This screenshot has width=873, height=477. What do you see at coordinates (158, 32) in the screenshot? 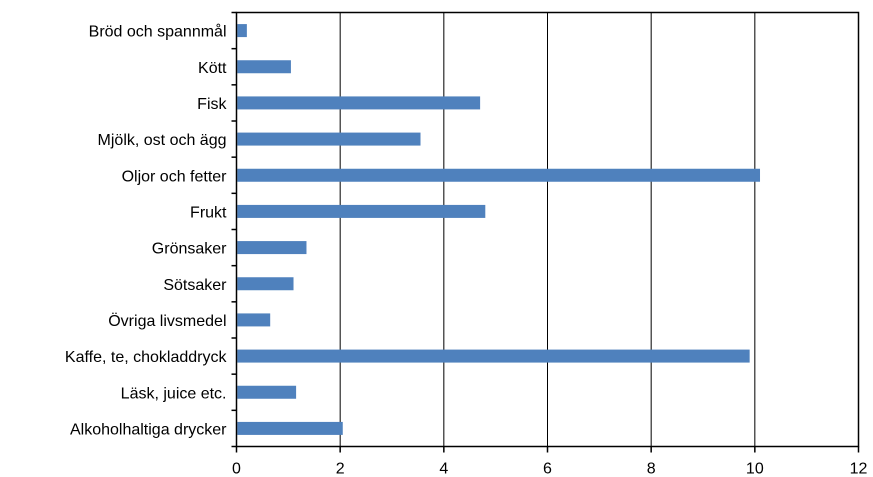
I see `category-label: Bröd och spannmål` at bounding box center [158, 32].